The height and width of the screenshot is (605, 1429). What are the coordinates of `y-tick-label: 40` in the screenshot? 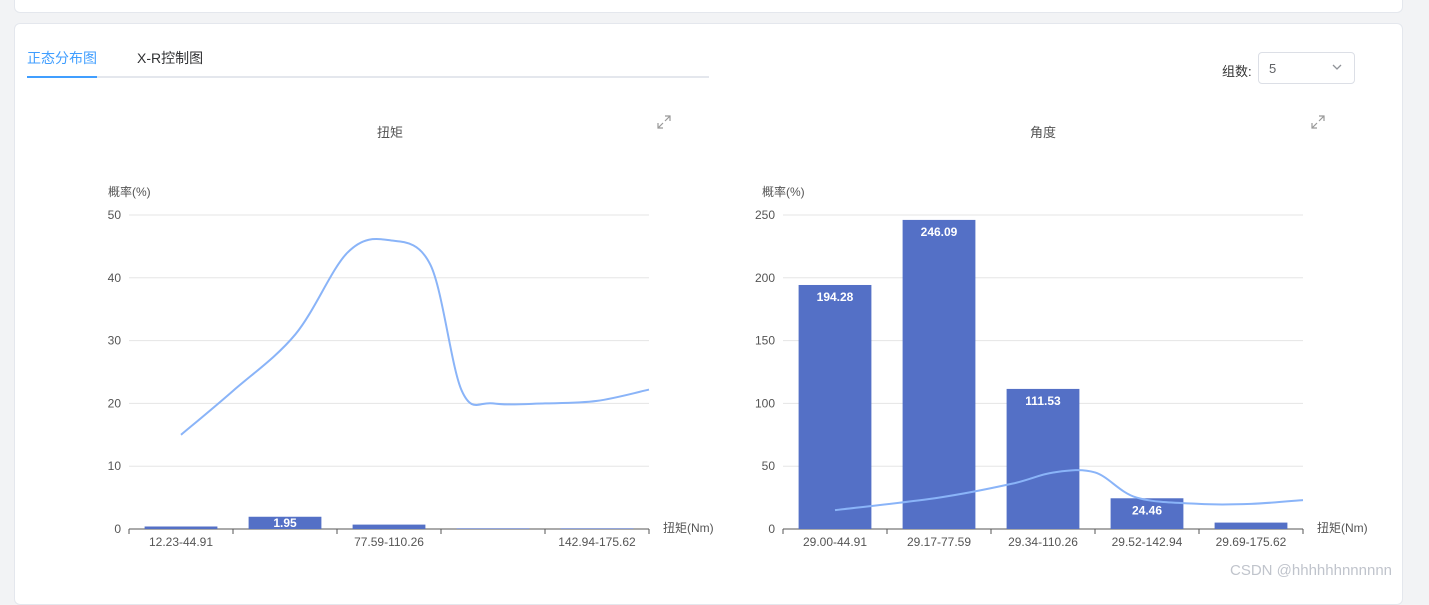 It's located at (115, 278).